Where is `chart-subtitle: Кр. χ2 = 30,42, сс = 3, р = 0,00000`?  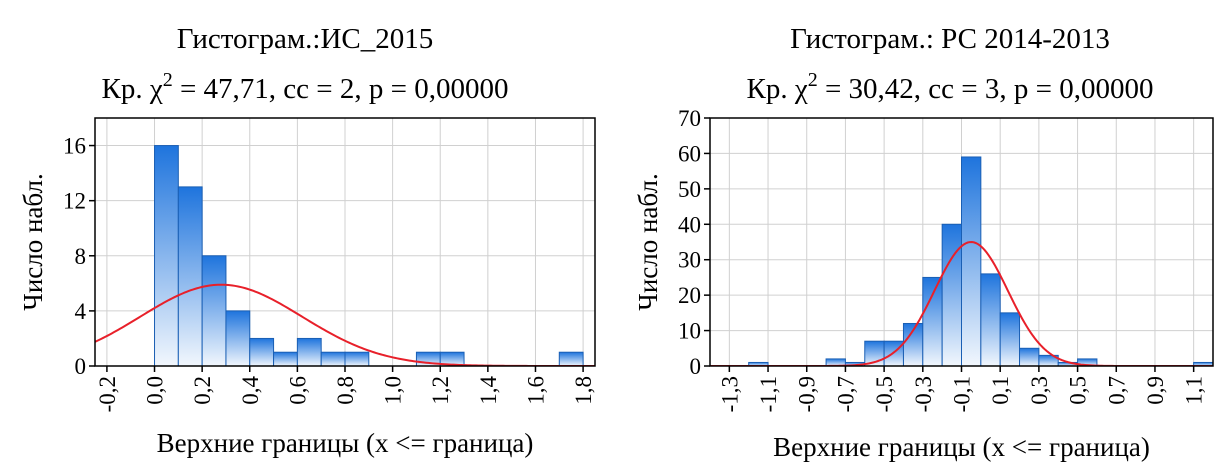 chart-subtitle: Кр. χ2 = 30,42, сс = 3, р = 0,00000 is located at coordinates (949, 87).